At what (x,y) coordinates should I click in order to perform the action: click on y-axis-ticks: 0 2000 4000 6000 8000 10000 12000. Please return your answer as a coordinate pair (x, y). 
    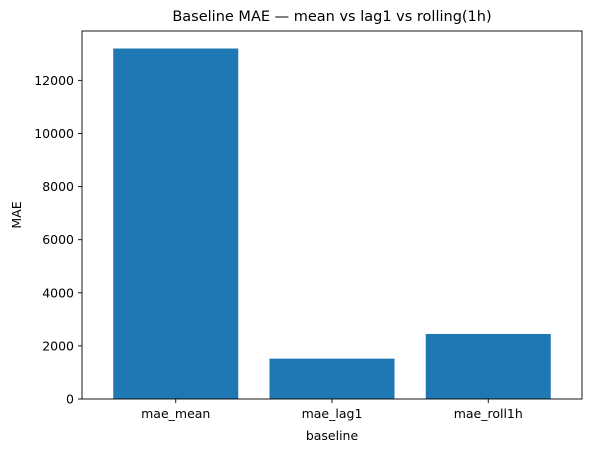
    Looking at the image, I should click on (58, 240).